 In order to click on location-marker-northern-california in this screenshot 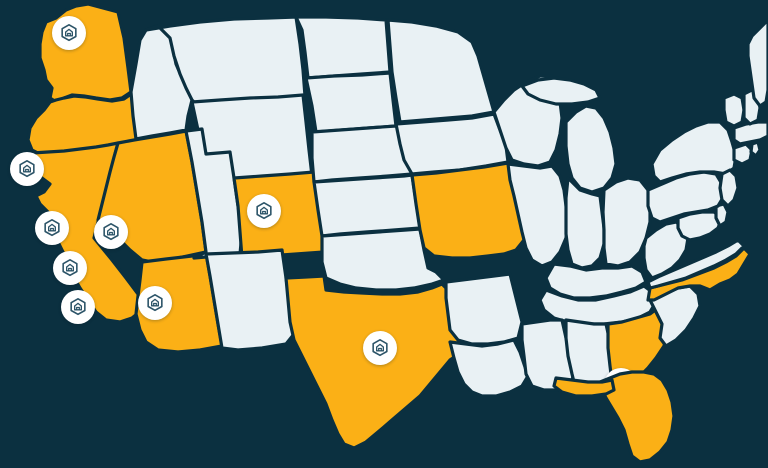, I will do `click(27, 169)`.